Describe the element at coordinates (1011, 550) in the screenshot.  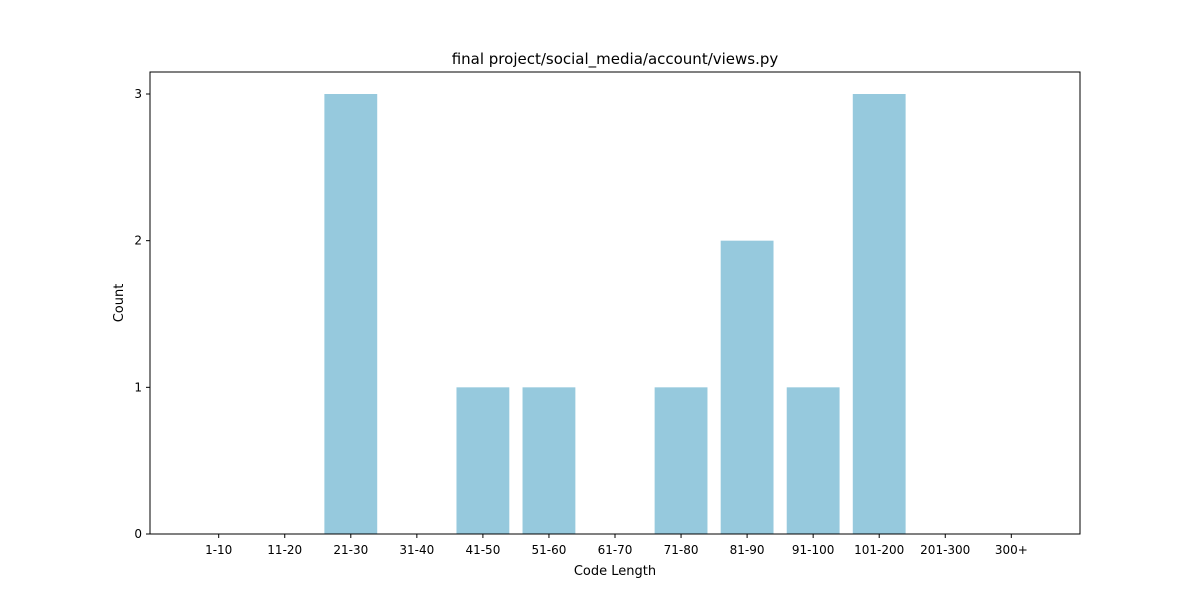
I see `x-tick-label: 300+` at that location.